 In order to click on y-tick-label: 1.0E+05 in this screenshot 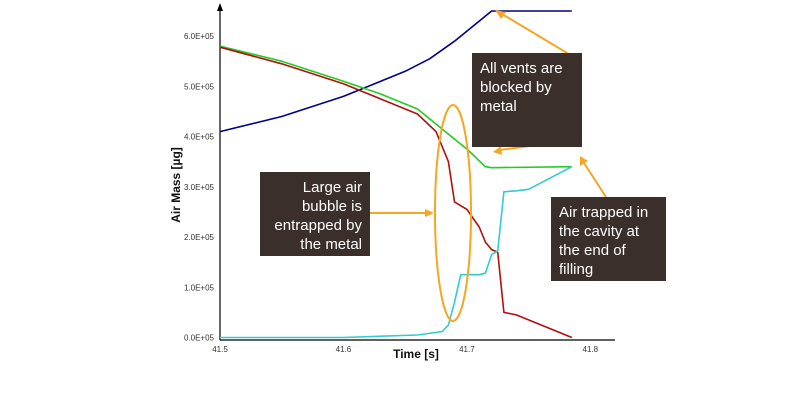, I will do `click(199, 287)`.